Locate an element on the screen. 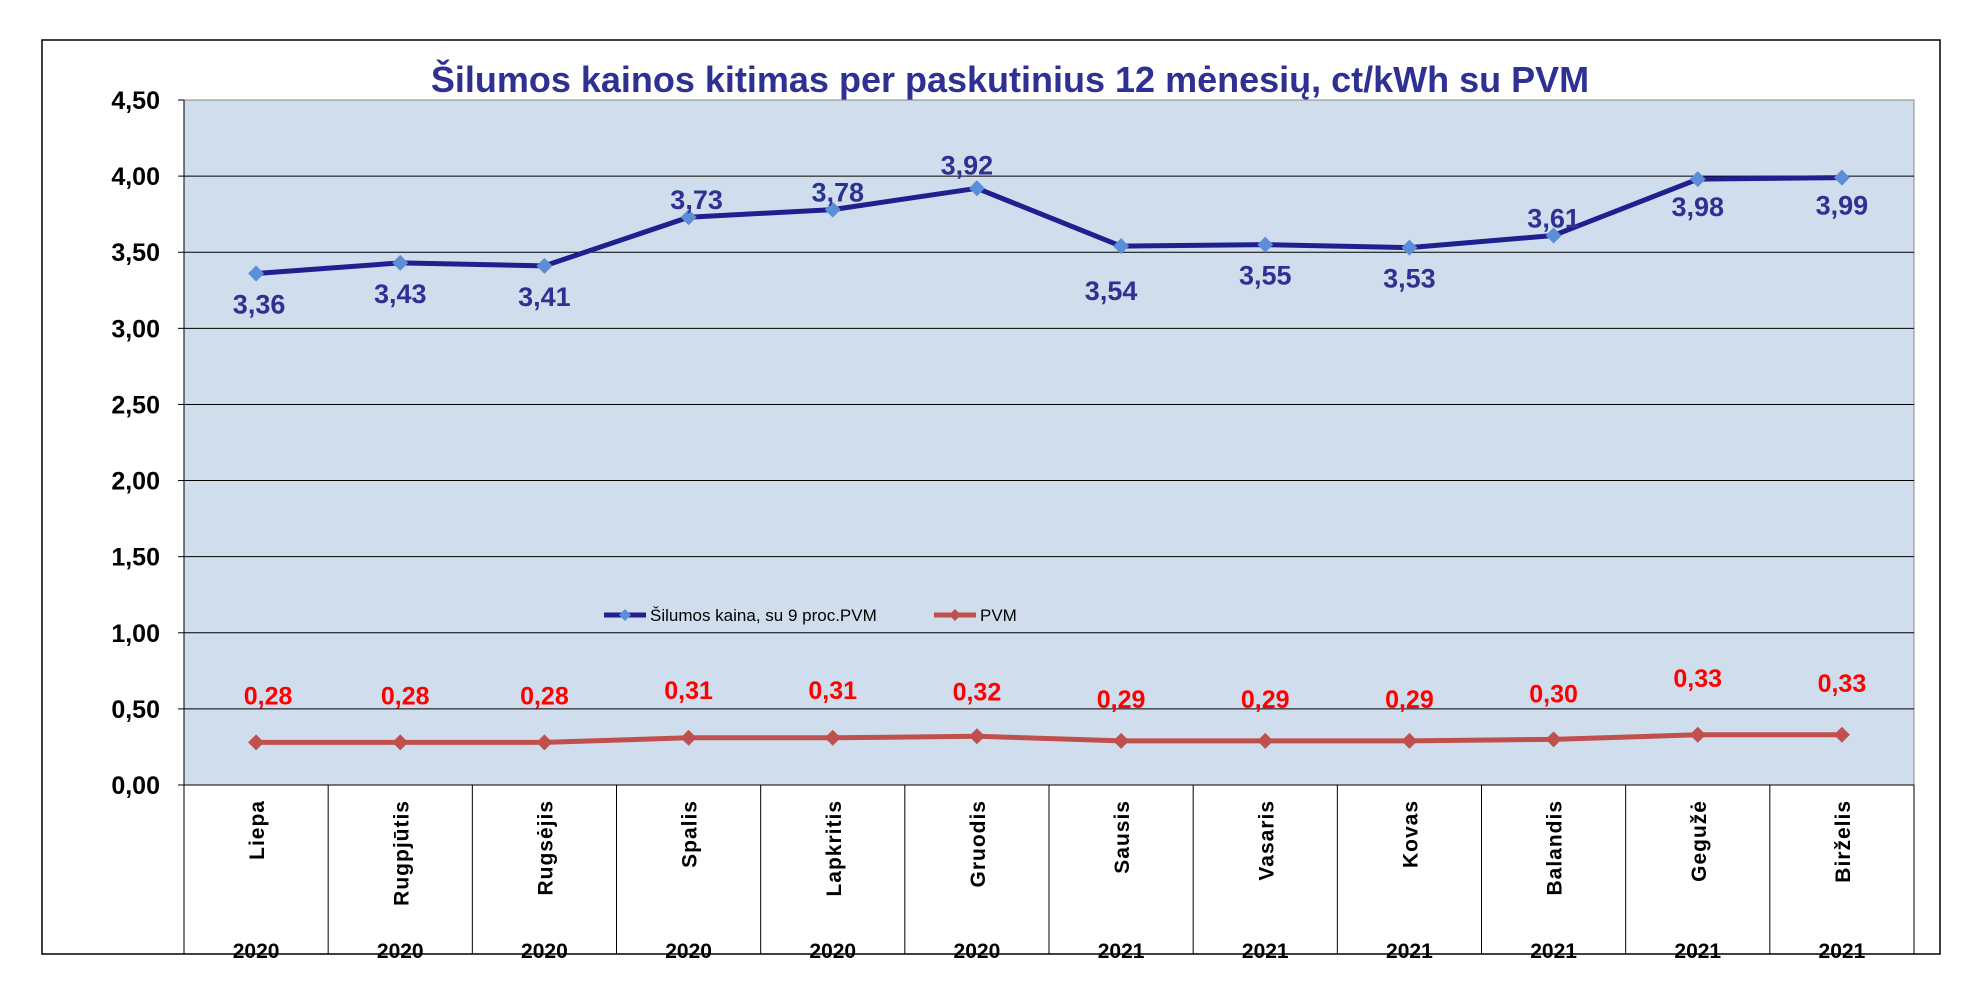 This screenshot has width=1961, height=993. legend: Šilumos kaina, su 9 proc.PVM PVM is located at coordinates (810, 615).